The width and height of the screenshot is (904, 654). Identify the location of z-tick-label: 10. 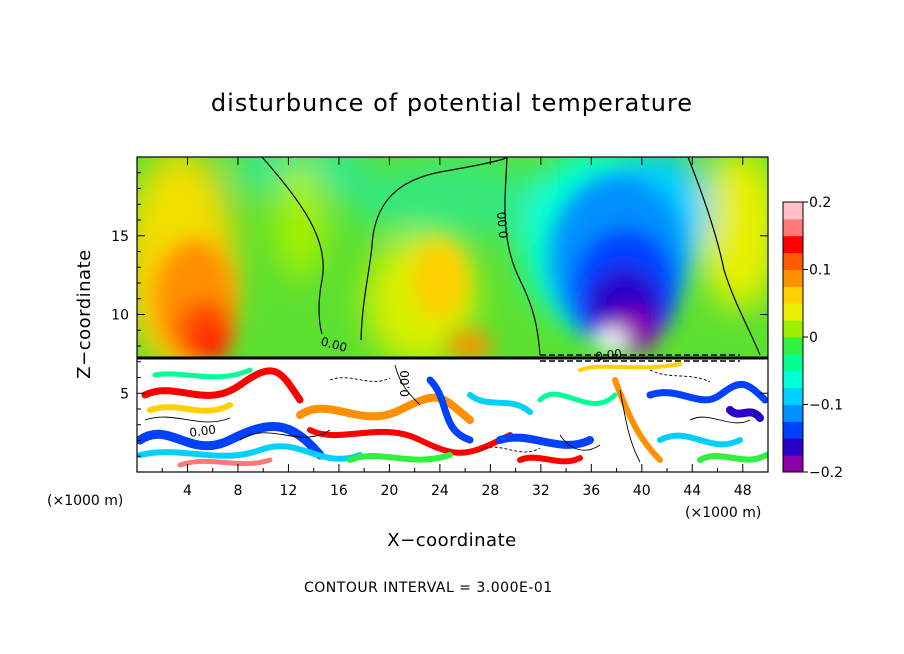
(120, 316).